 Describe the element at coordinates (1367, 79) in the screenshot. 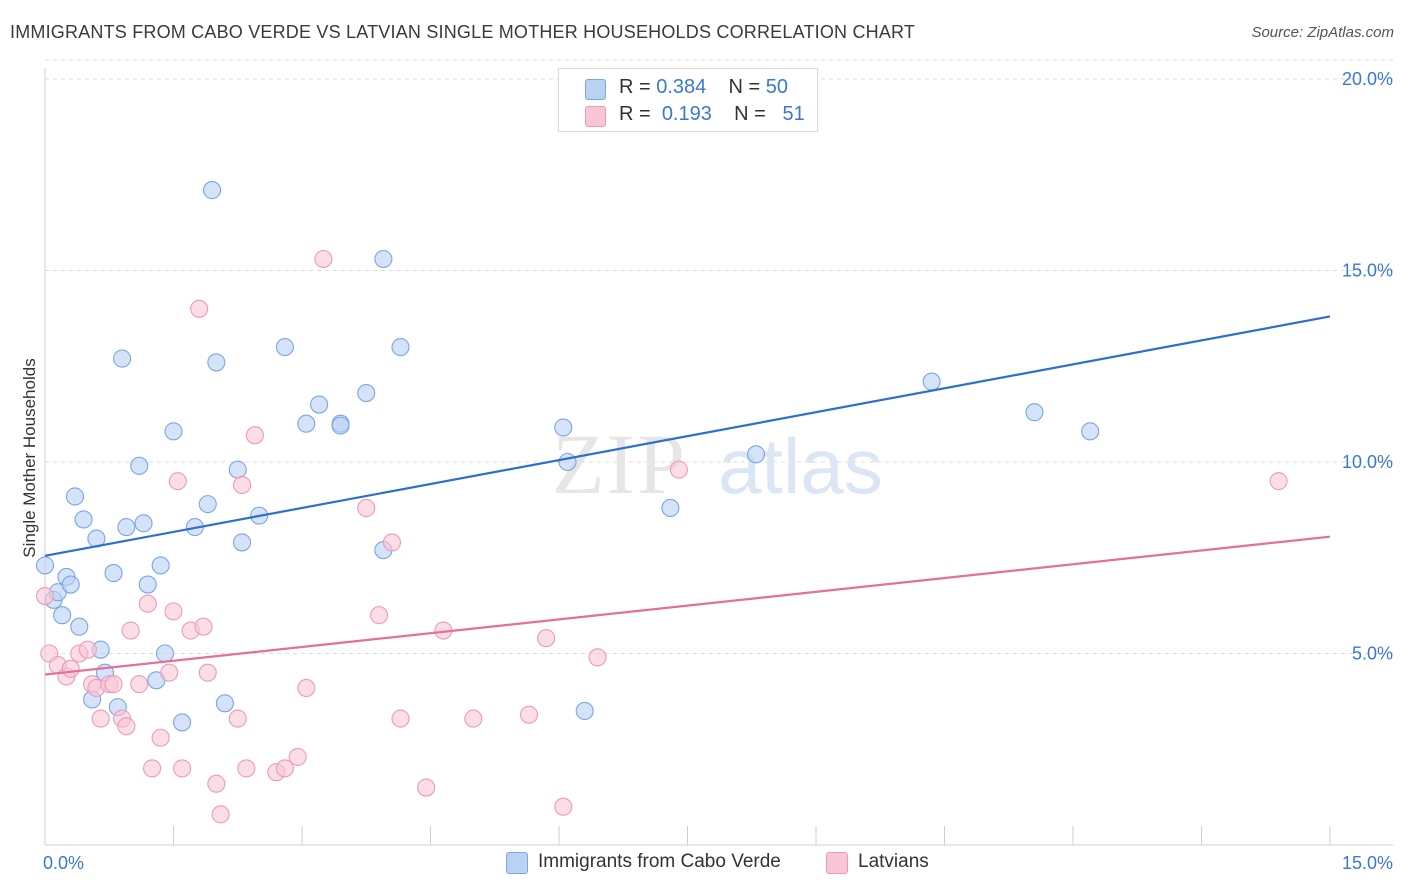

I see `y-tick-label: 20.0%` at that location.